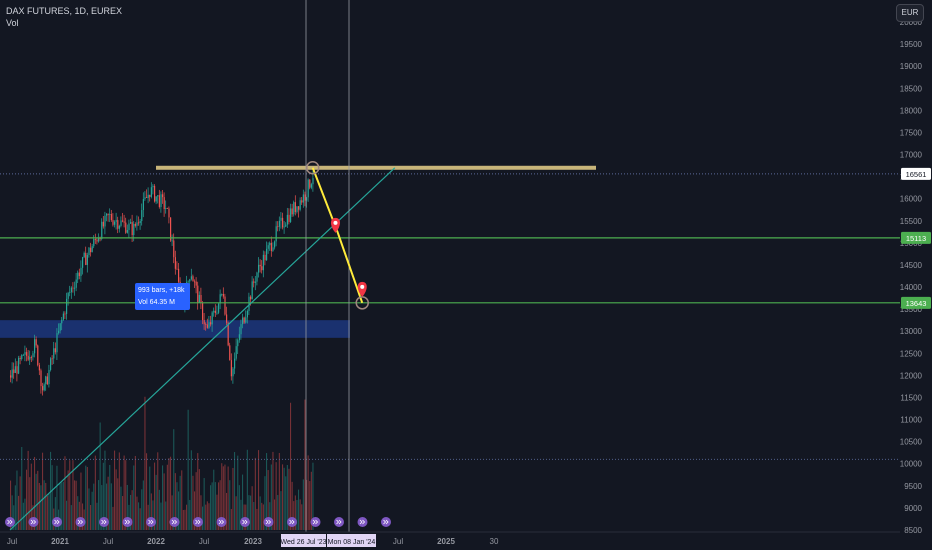 This screenshot has width=932, height=550. I want to click on y-tick-label: 12500, so click(911, 353).